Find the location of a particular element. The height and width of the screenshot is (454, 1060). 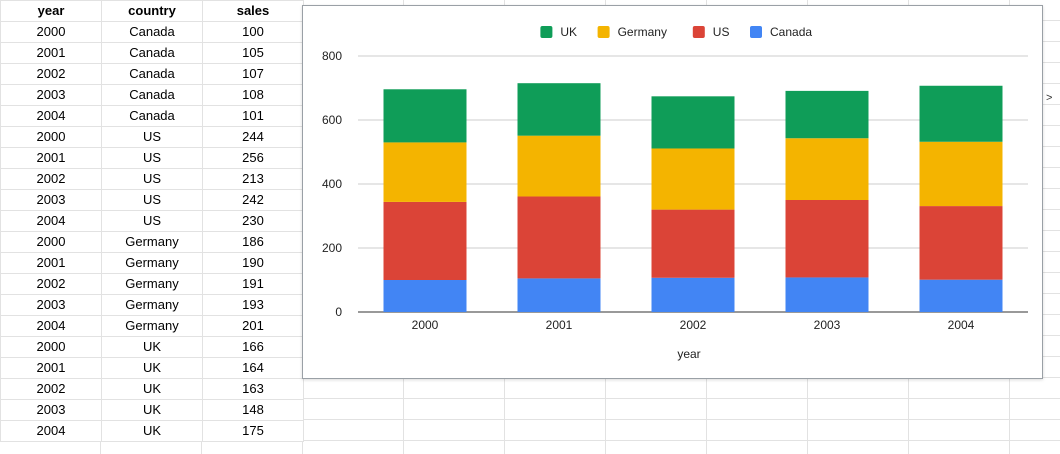

table-row: 2001 Germany 190 is located at coordinates (152, 263).